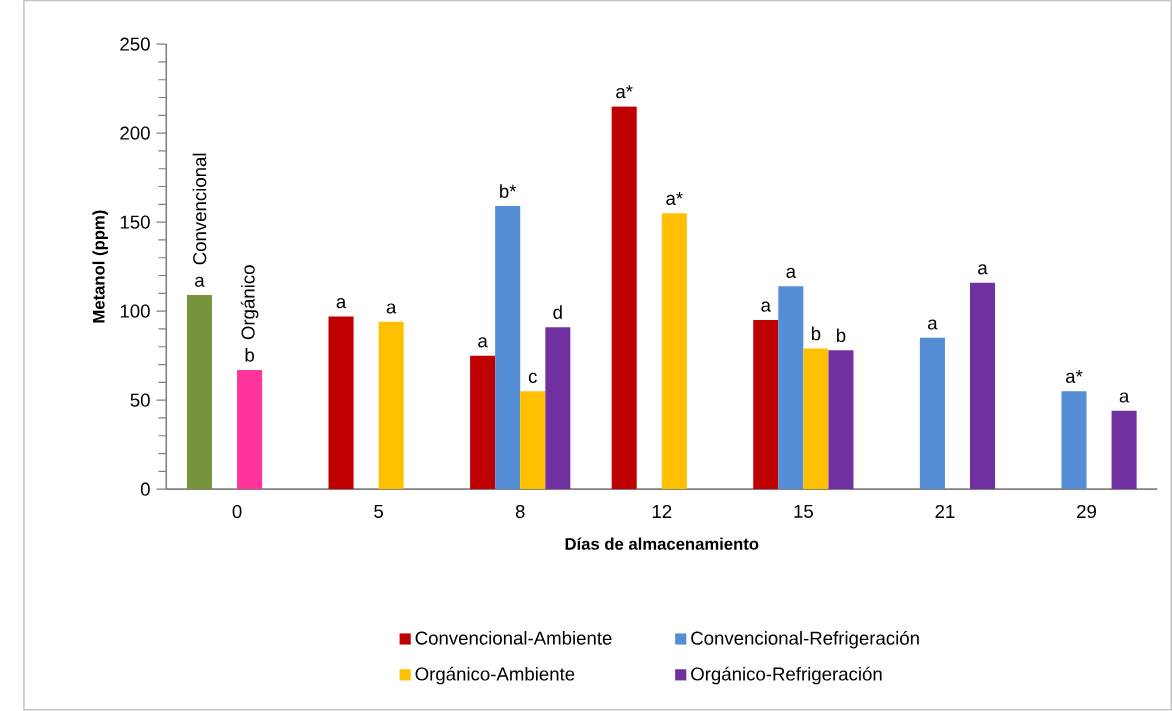 This screenshot has height=711, width=1172. I want to click on legend-label: Convencional-Ambiente, so click(513, 638).